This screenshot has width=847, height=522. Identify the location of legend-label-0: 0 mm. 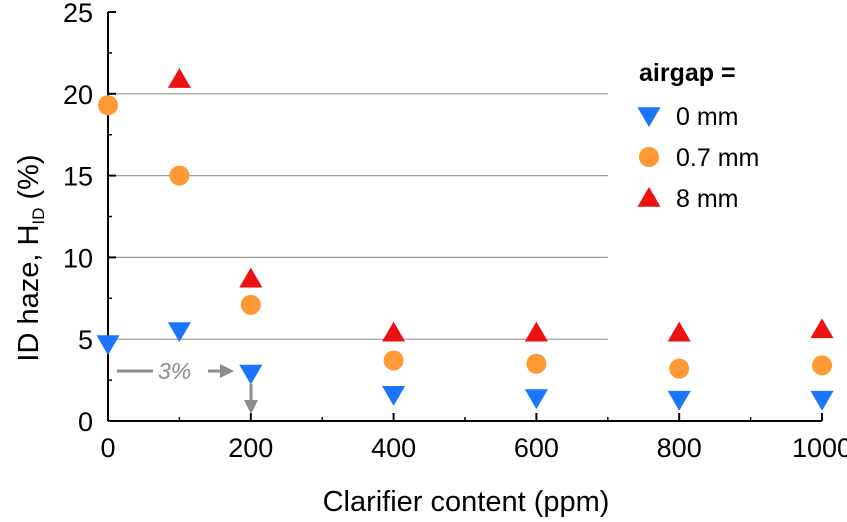
(707, 117).